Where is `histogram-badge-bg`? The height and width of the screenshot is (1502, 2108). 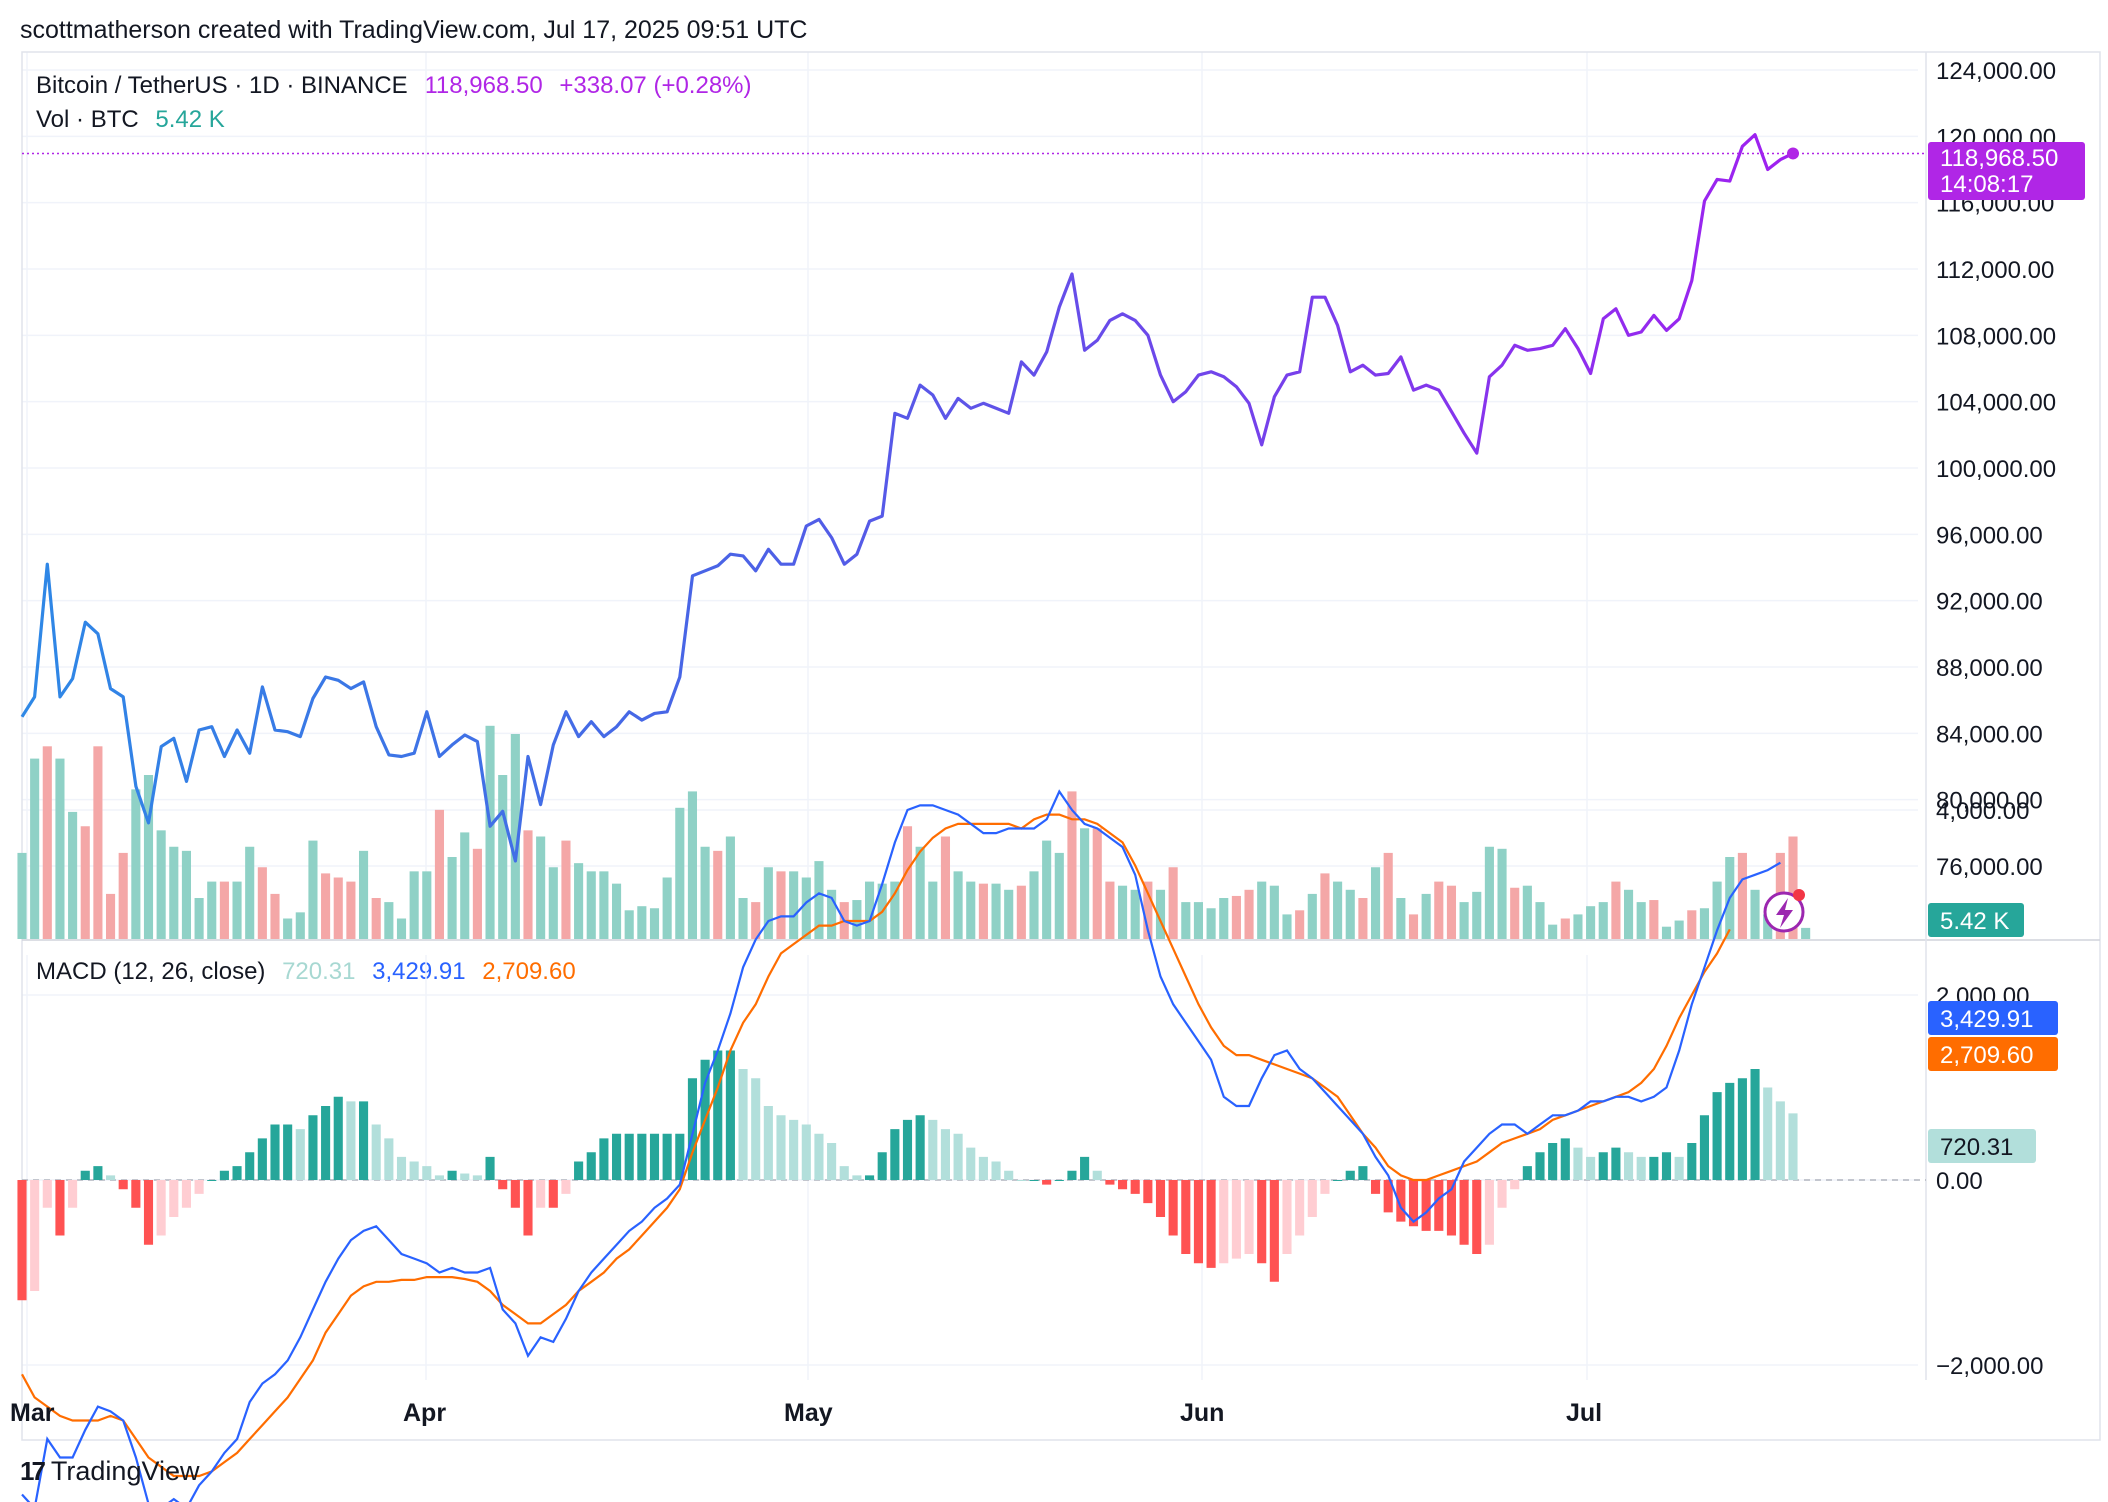
histogram-badge-bg is located at coordinates (1982, 1146).